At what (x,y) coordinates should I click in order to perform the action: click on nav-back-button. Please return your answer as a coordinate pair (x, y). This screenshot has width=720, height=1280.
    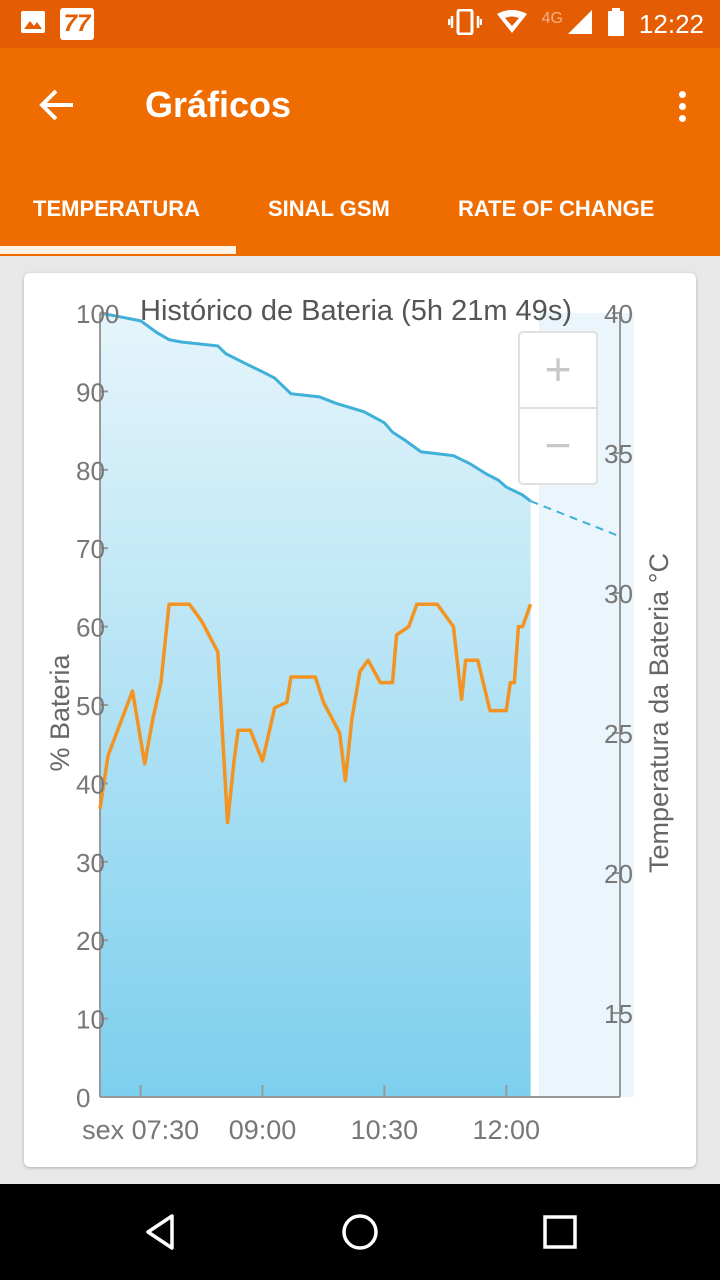
    Looking at the image, I should click on (160, 1232).